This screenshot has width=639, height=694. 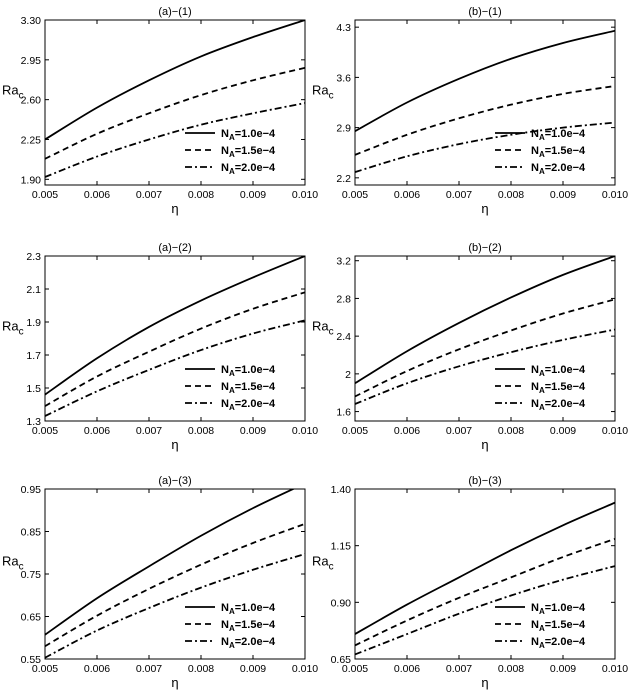 I want to click on panel-title: (b)−(2), so click(x=484, y=248).